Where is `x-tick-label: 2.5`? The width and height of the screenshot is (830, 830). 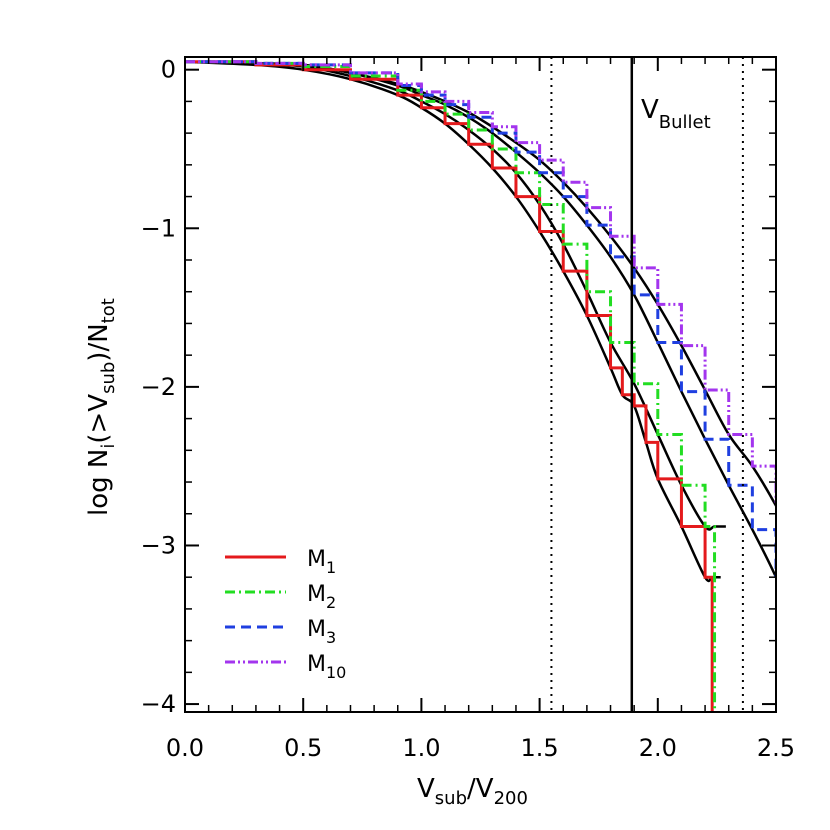 x-tick-label: 2.5 is located at coordinates (776, 748).